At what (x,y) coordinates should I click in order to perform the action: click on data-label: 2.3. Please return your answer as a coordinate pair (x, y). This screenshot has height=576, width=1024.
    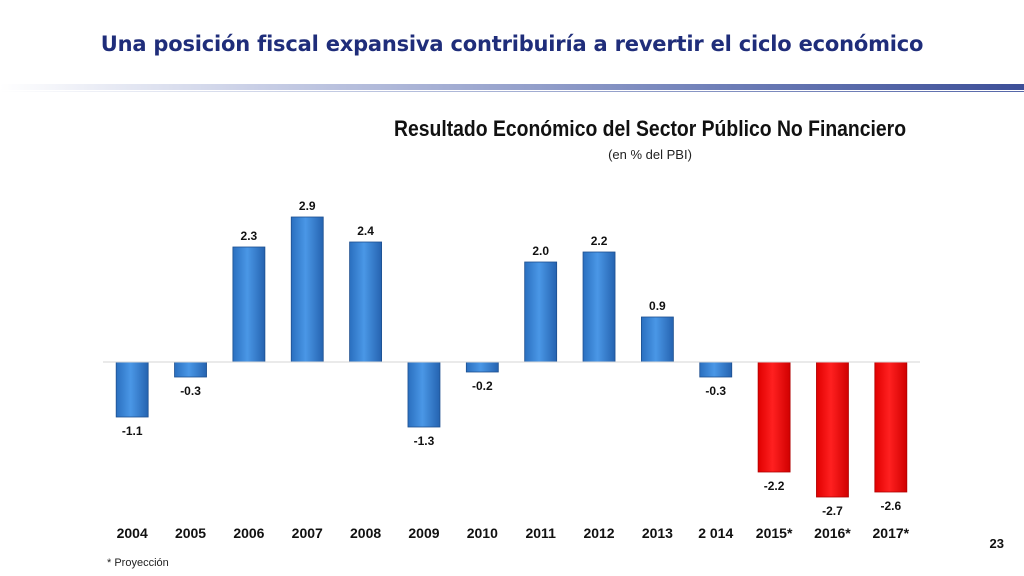
    Looking at the image, I should click on (249, 236).